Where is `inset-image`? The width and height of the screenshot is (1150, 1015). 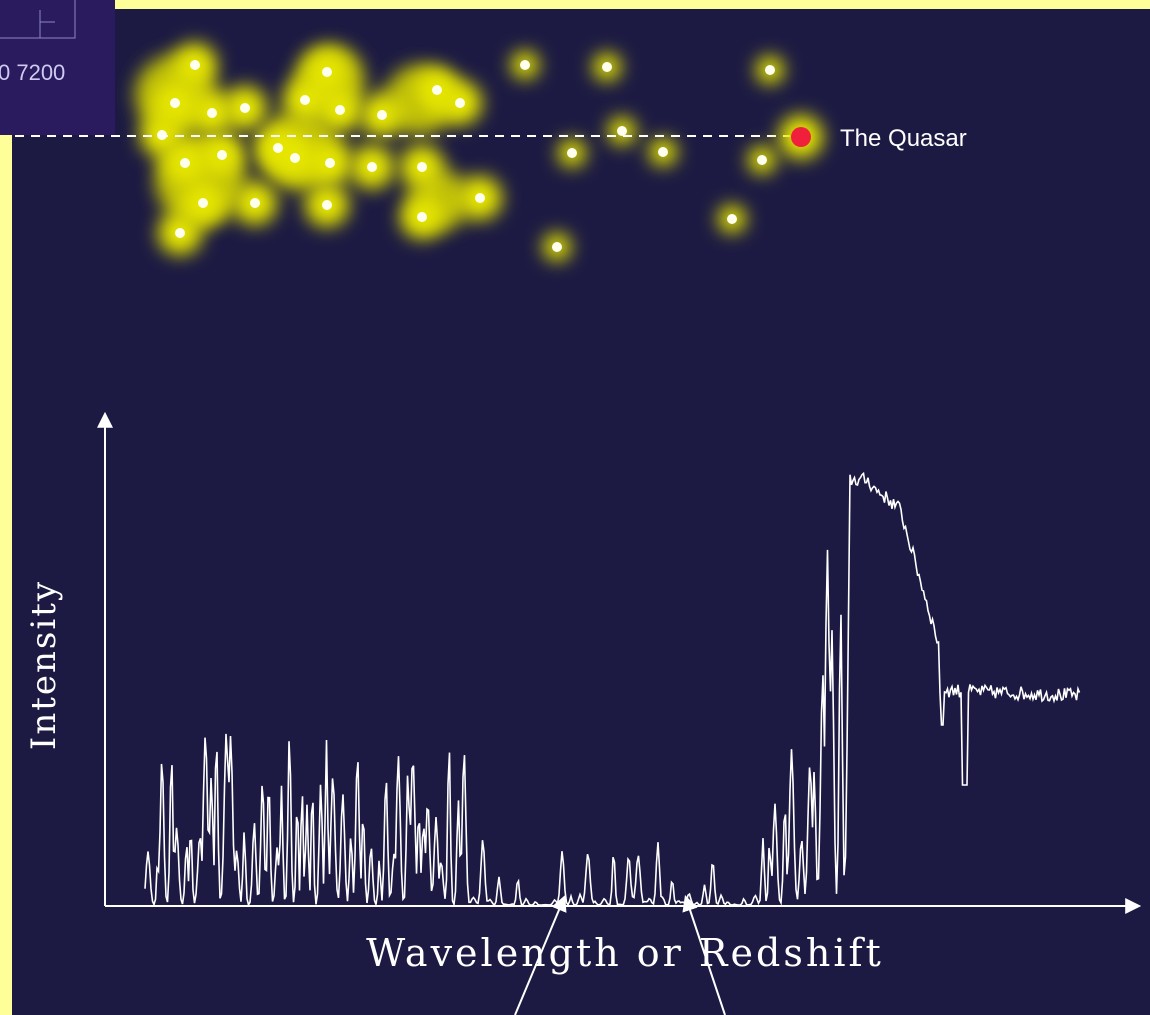
inset-image is located at coordinates (57, 67).